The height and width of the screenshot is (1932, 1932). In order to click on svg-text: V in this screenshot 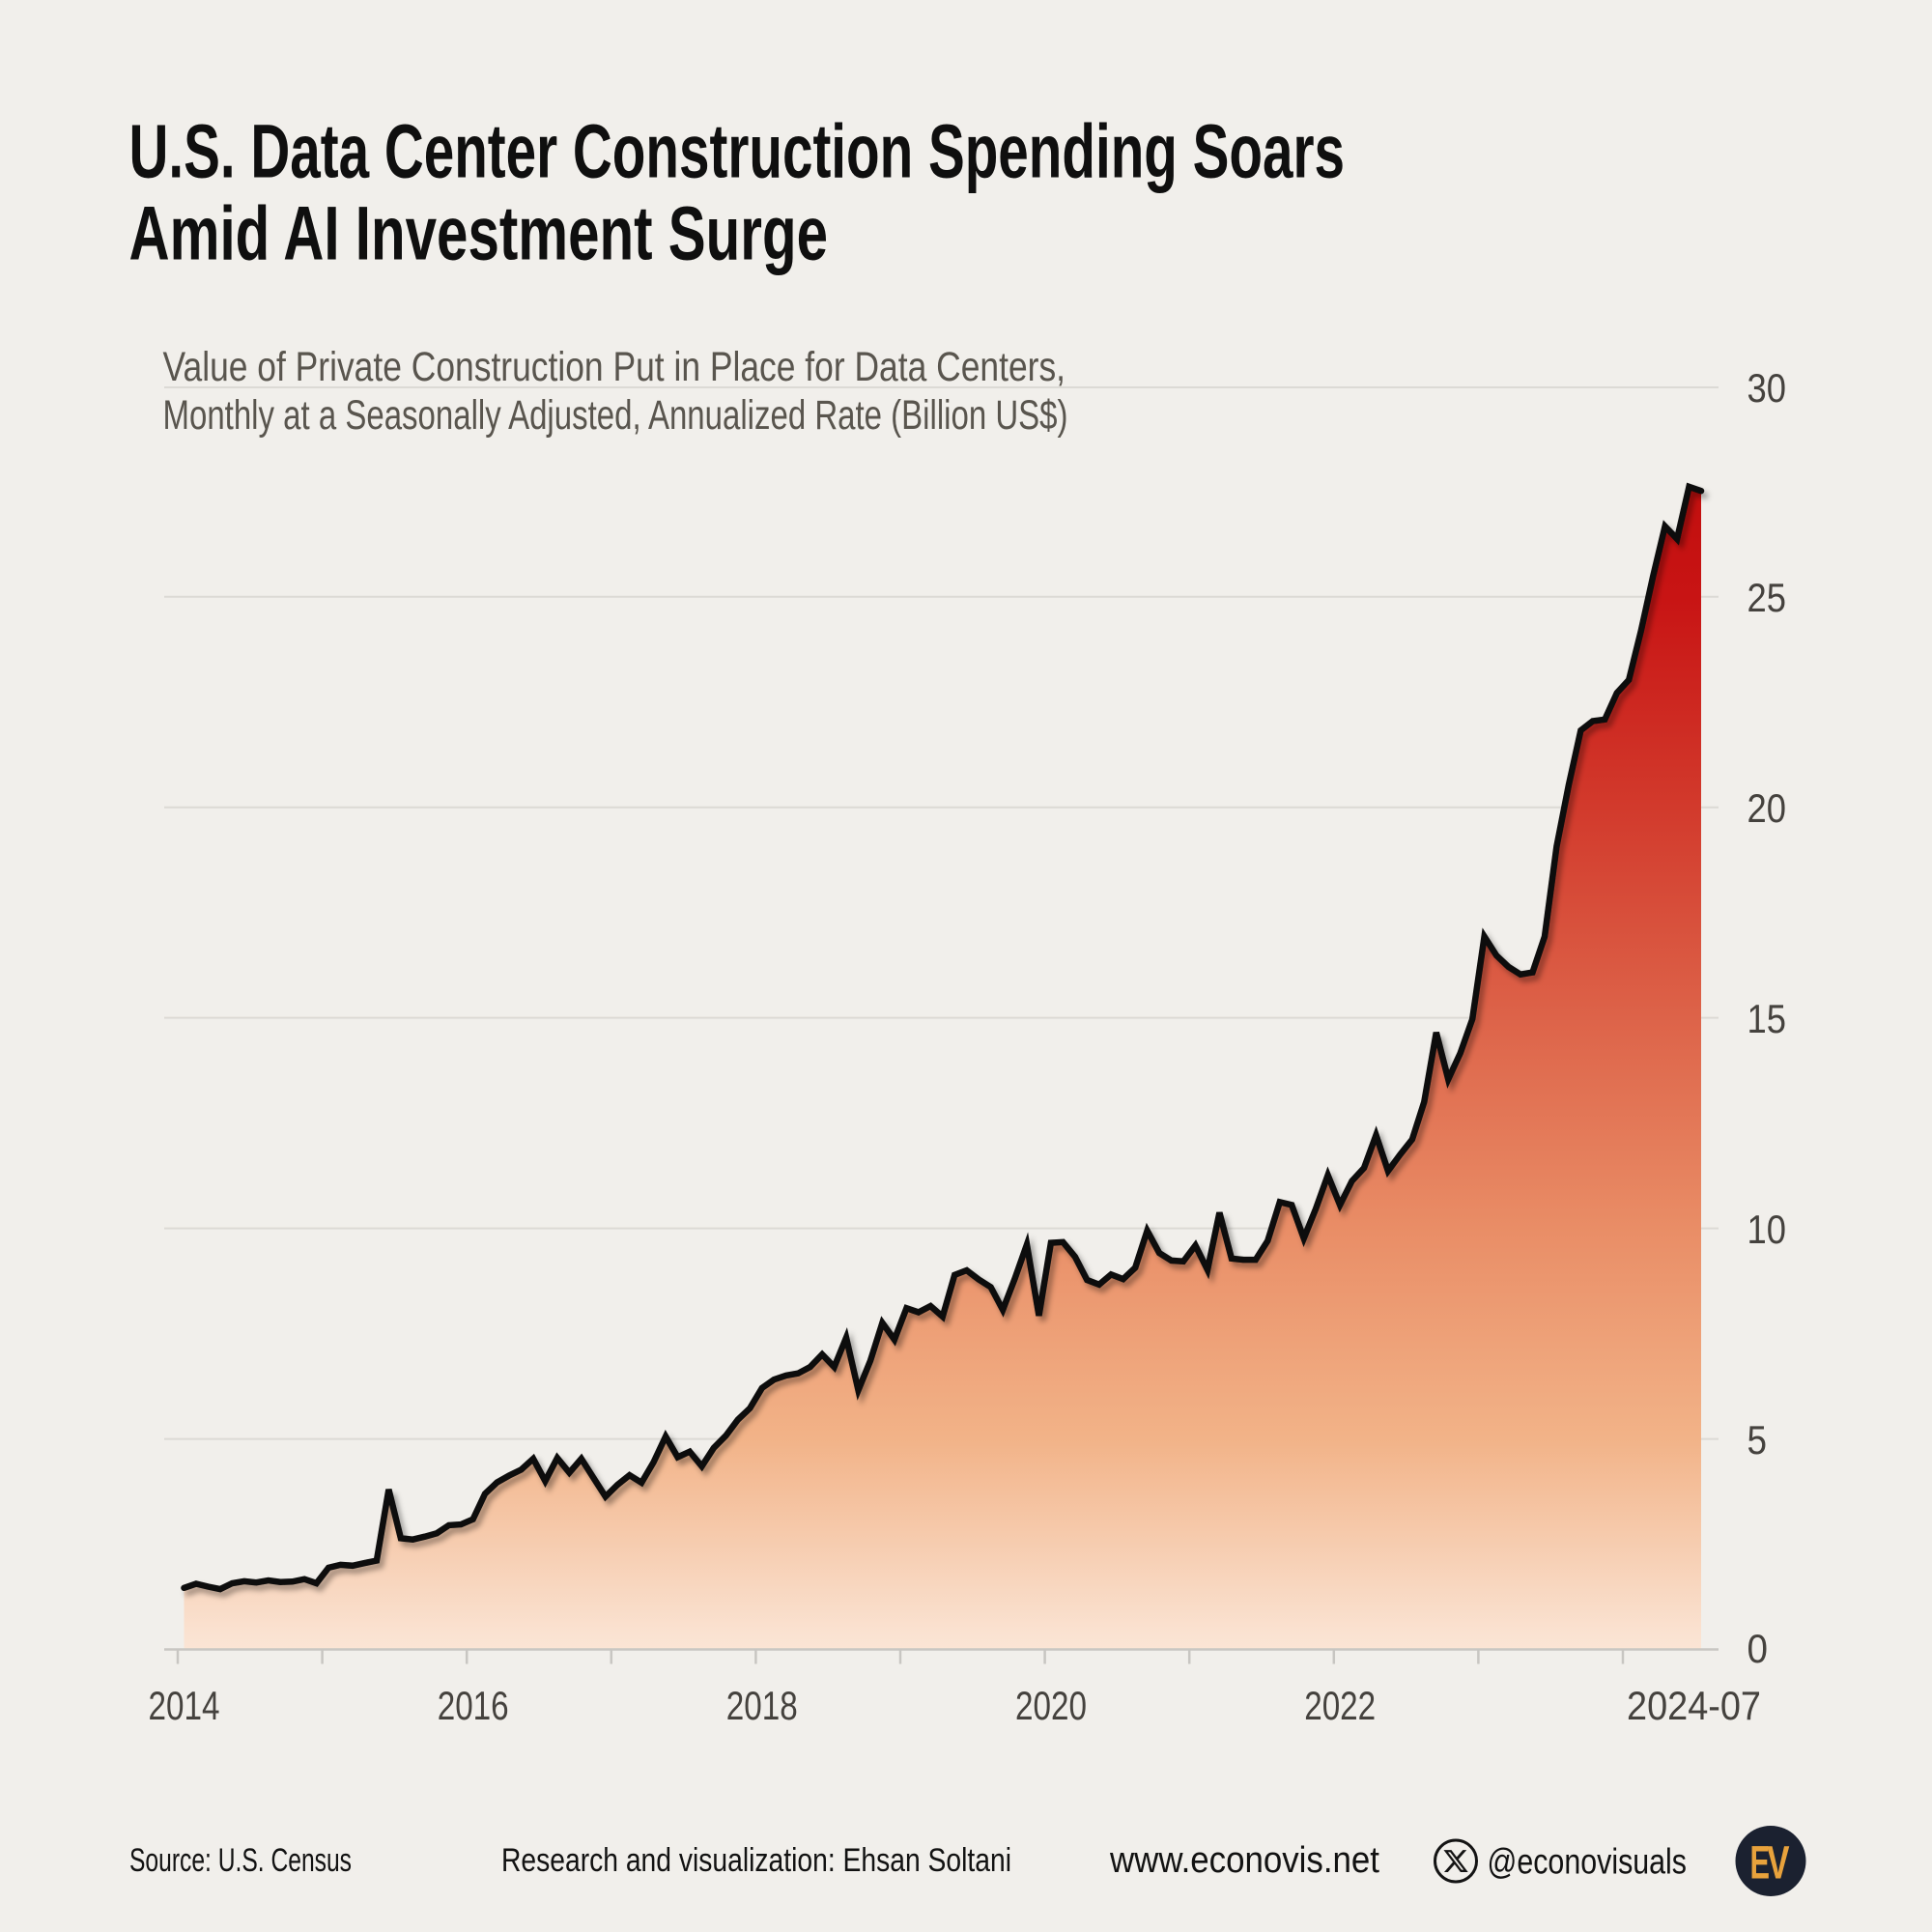, I will do `click(1778, 1863)`.